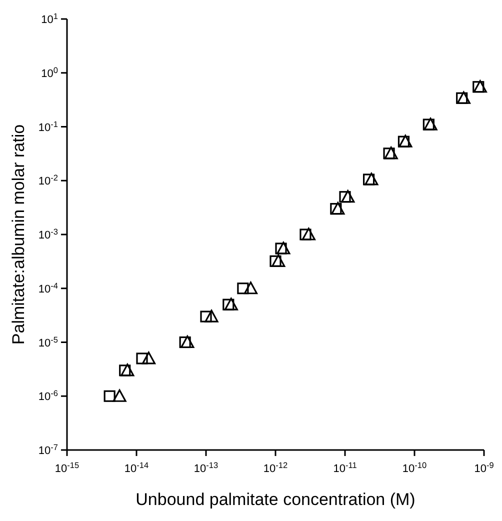 The width and height of the screenshot is (502, 521). I want to click on x-tick-label: 10$^{-11}$, so click(345, 467).